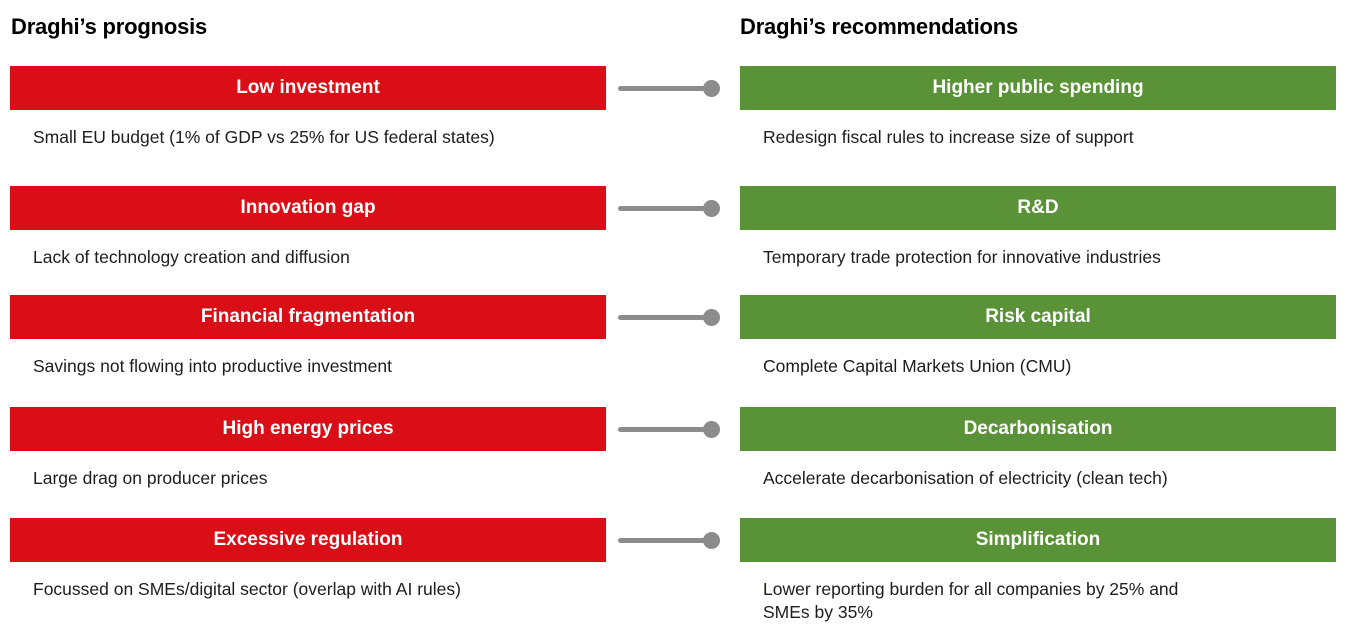 This screenshot has height=633, width=1353. I want to click on recommendation-title: R&D, so click(1038, 207).